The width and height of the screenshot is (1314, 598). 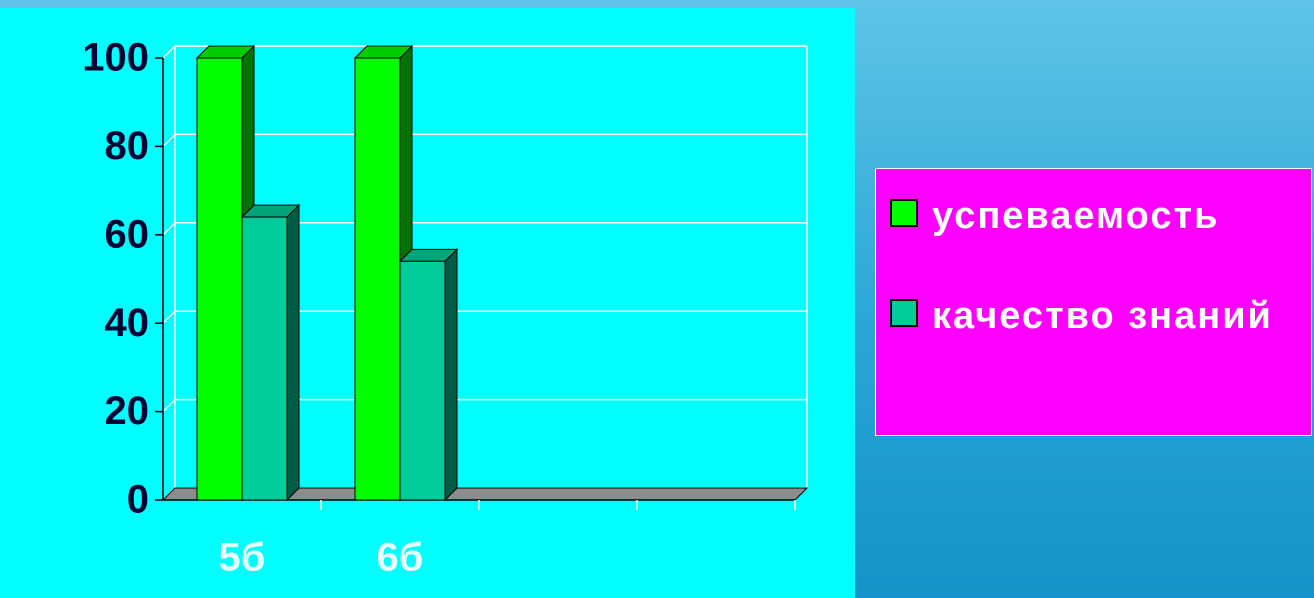 What do you see at coordinates (242, 558) in the screenshot?
I see `x-tick-label: 5б` at bounding box center [242, 558].